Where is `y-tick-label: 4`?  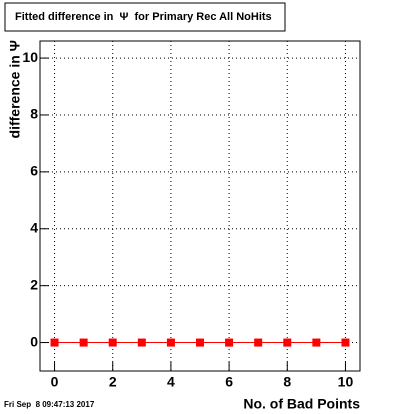 y-tick-label: 4 is located at coordinates (34, 227).